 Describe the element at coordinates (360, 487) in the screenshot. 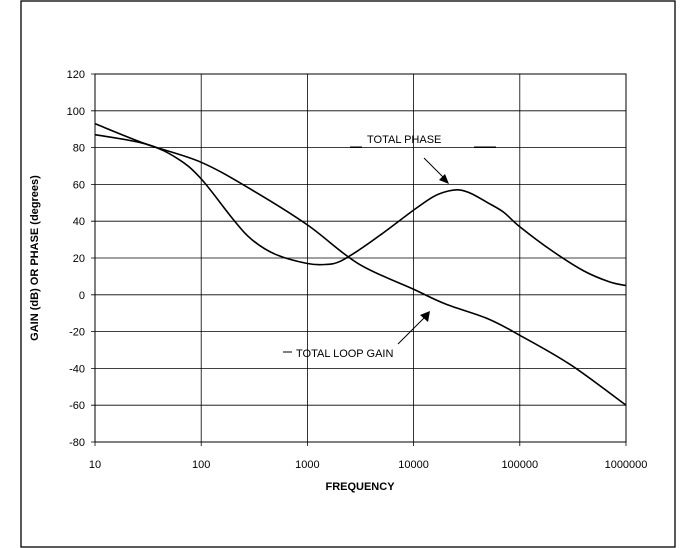

I see `x-axis-title: FREQUENCY` at that location.